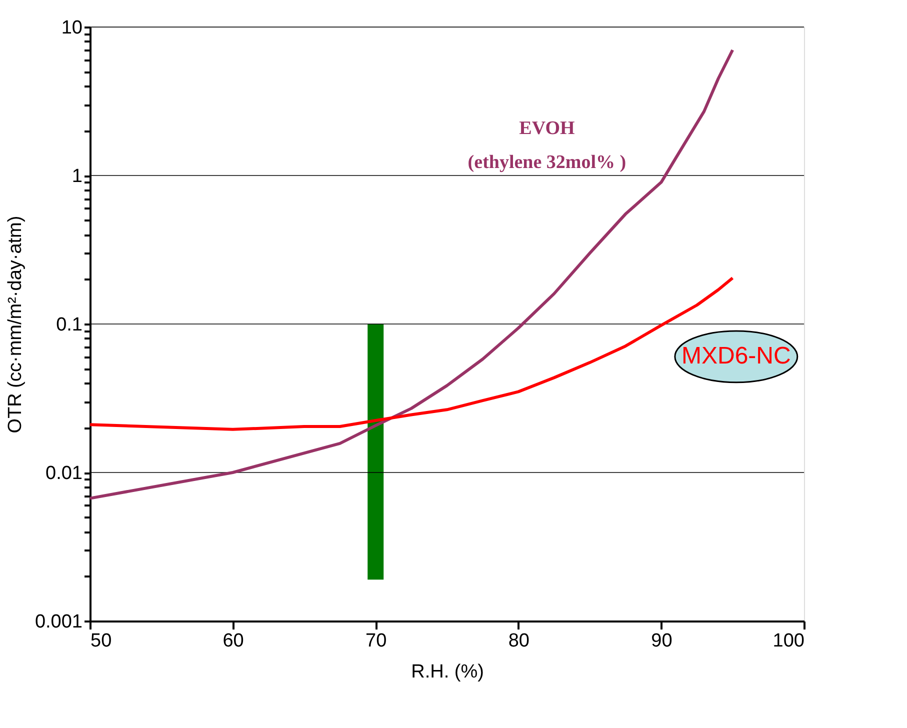 Image resolution: width=907 pixels, height=728 pixels. I want to click on y-tick-label: 1, so click(77, 176).